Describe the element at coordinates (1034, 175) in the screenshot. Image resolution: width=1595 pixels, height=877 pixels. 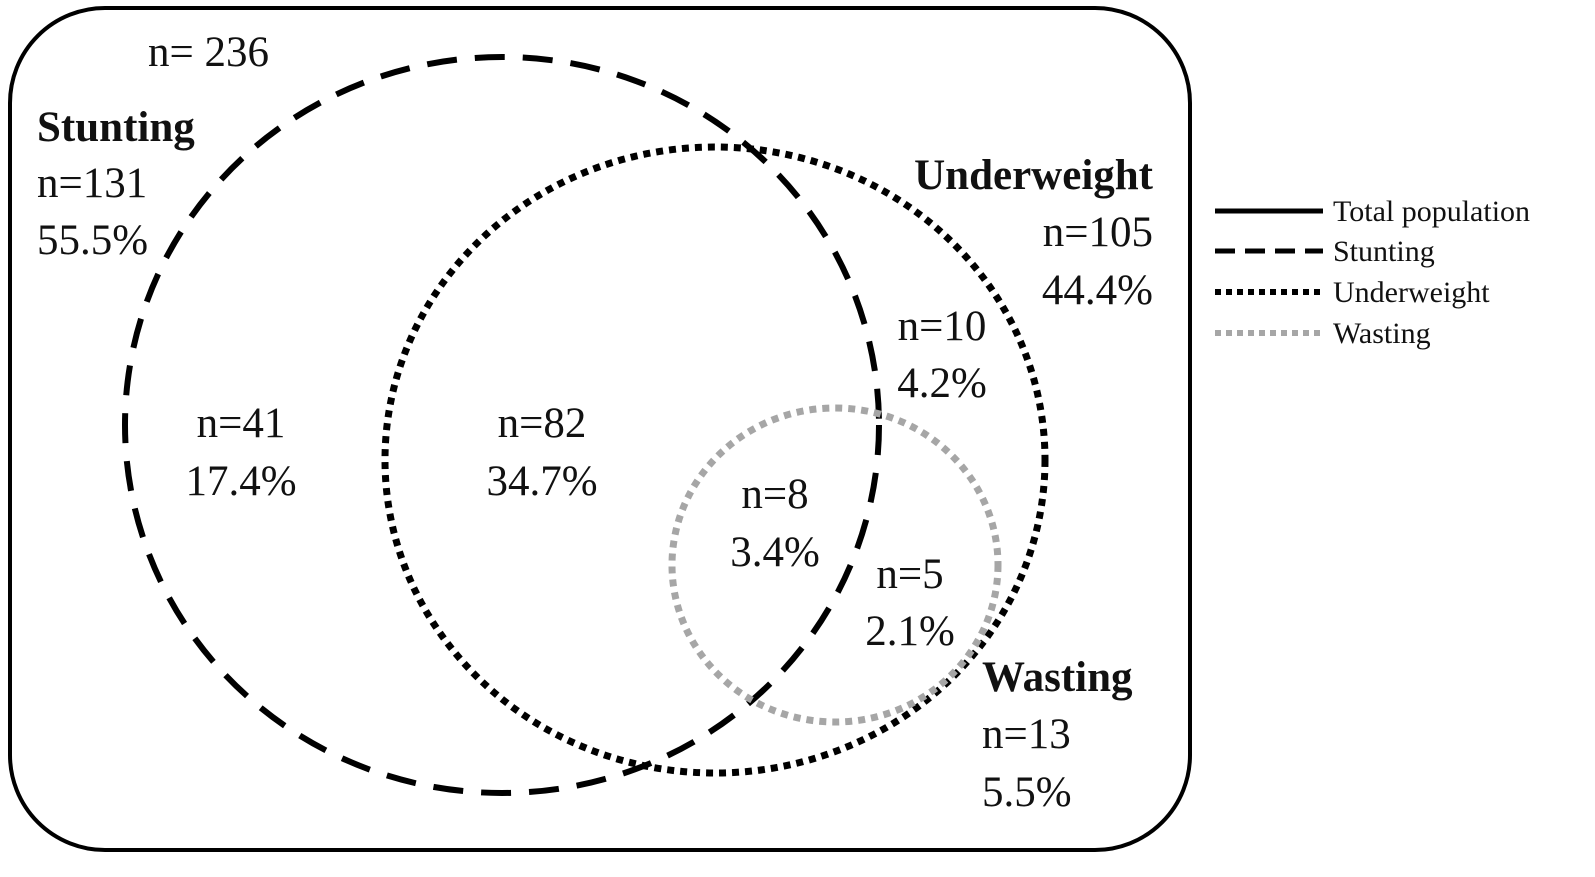
I see `underweight-title: Underweight` at that location.